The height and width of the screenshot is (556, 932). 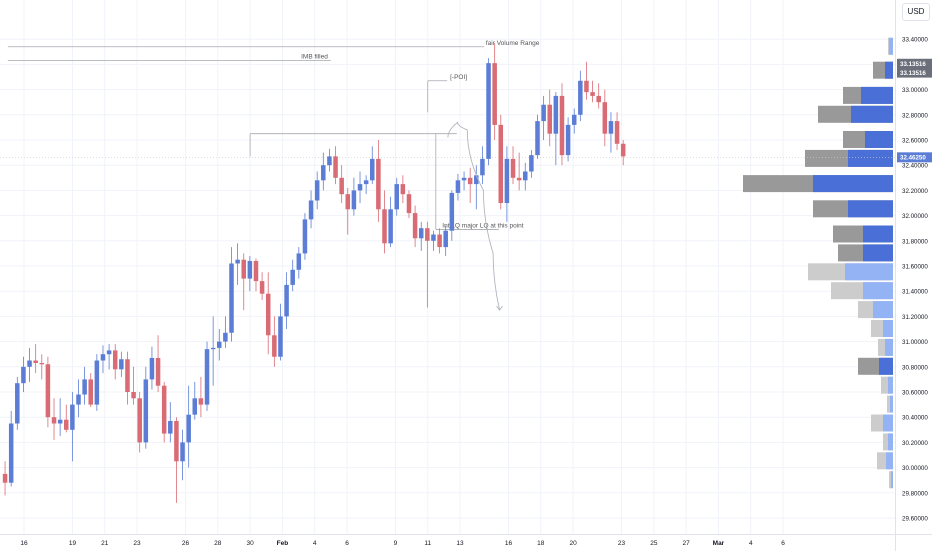 What do you see at coordinates (396, 543) in the screenshot?
I see `time-tick-label: 9` at bounding box center [396, 543].